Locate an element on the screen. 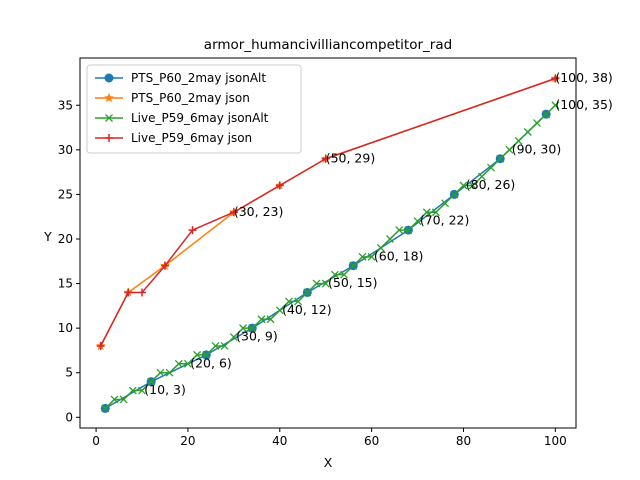 This screenshot has width=640, height=480. x-tick-label: 80 is located at coordinates (463, 441).